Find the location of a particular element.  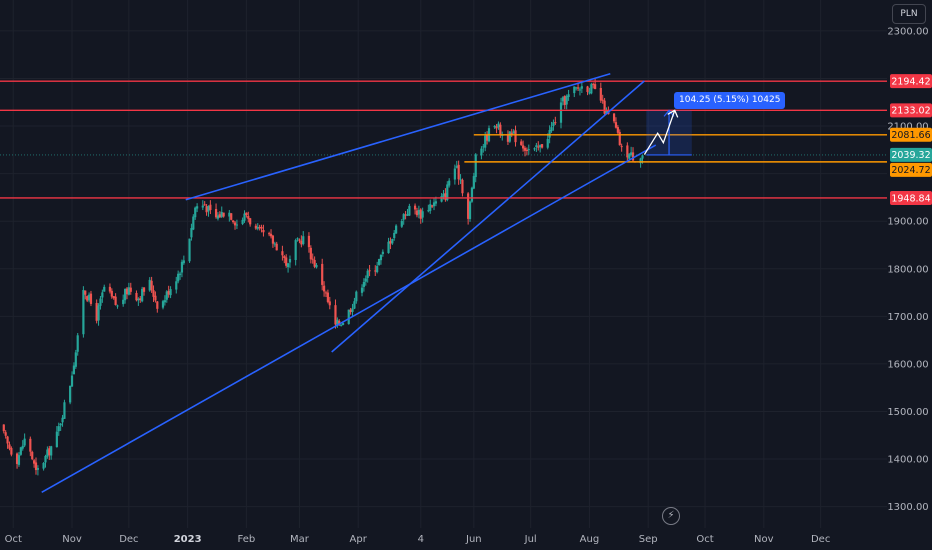

x-tick-label: Jul is located at coordinates (530, 539).